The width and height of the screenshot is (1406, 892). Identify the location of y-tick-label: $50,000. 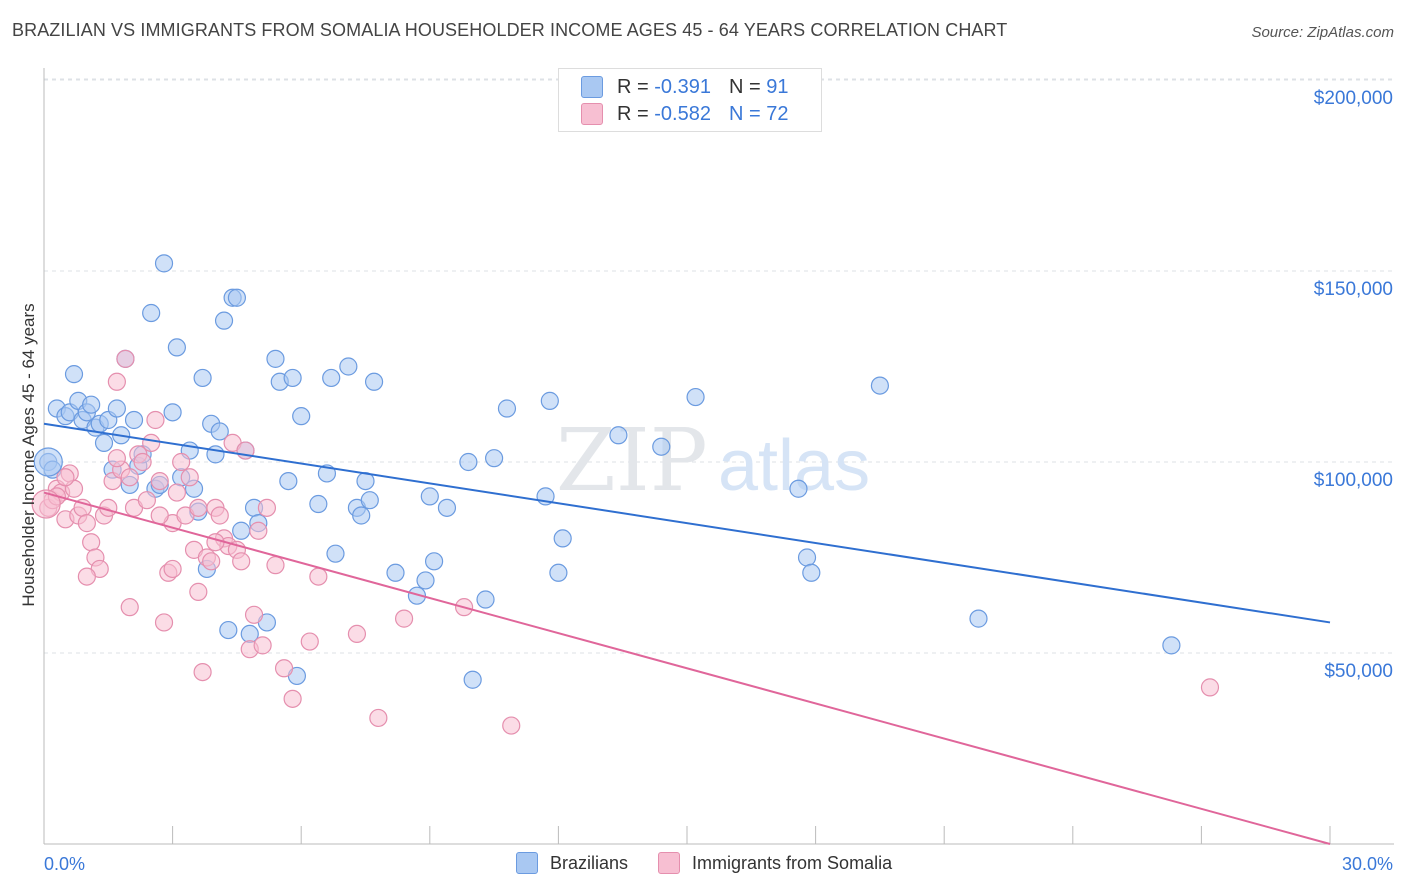
(1358, 671).